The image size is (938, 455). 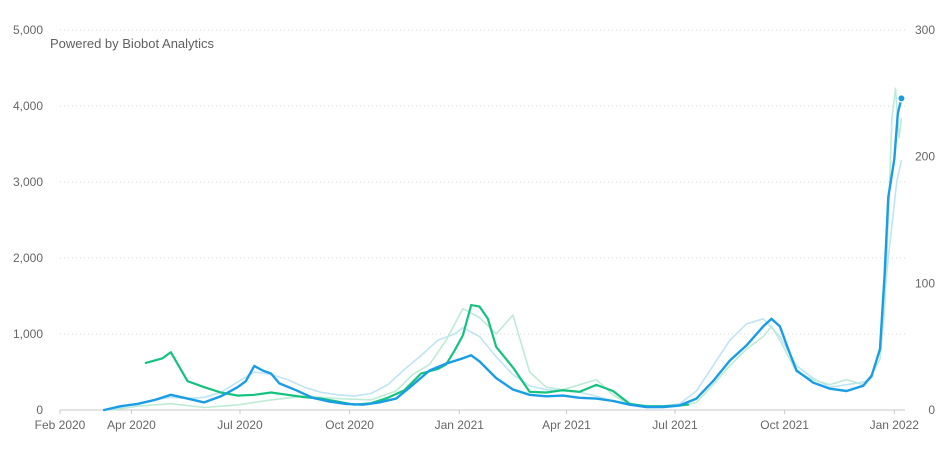 I want to click on series-line-green, so click(x=417, y=356).